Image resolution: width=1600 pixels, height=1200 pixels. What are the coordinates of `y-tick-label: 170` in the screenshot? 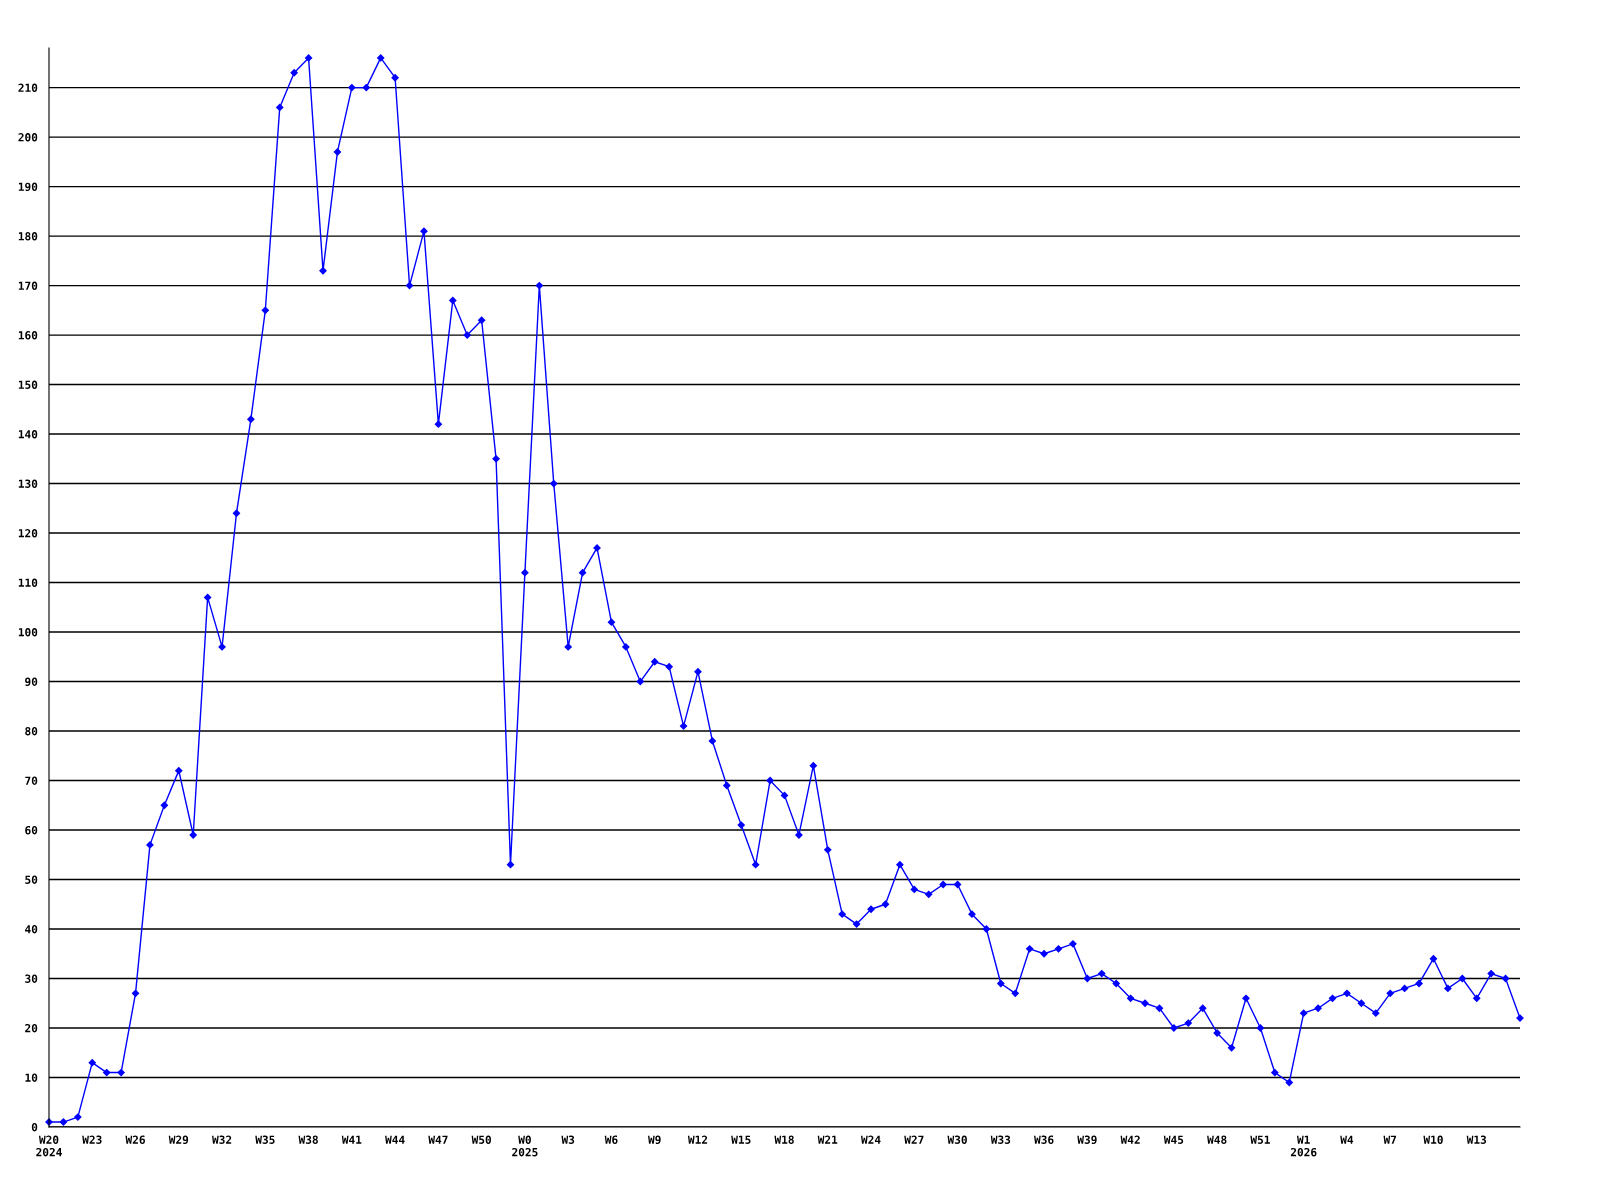 It's located at (28, 285).